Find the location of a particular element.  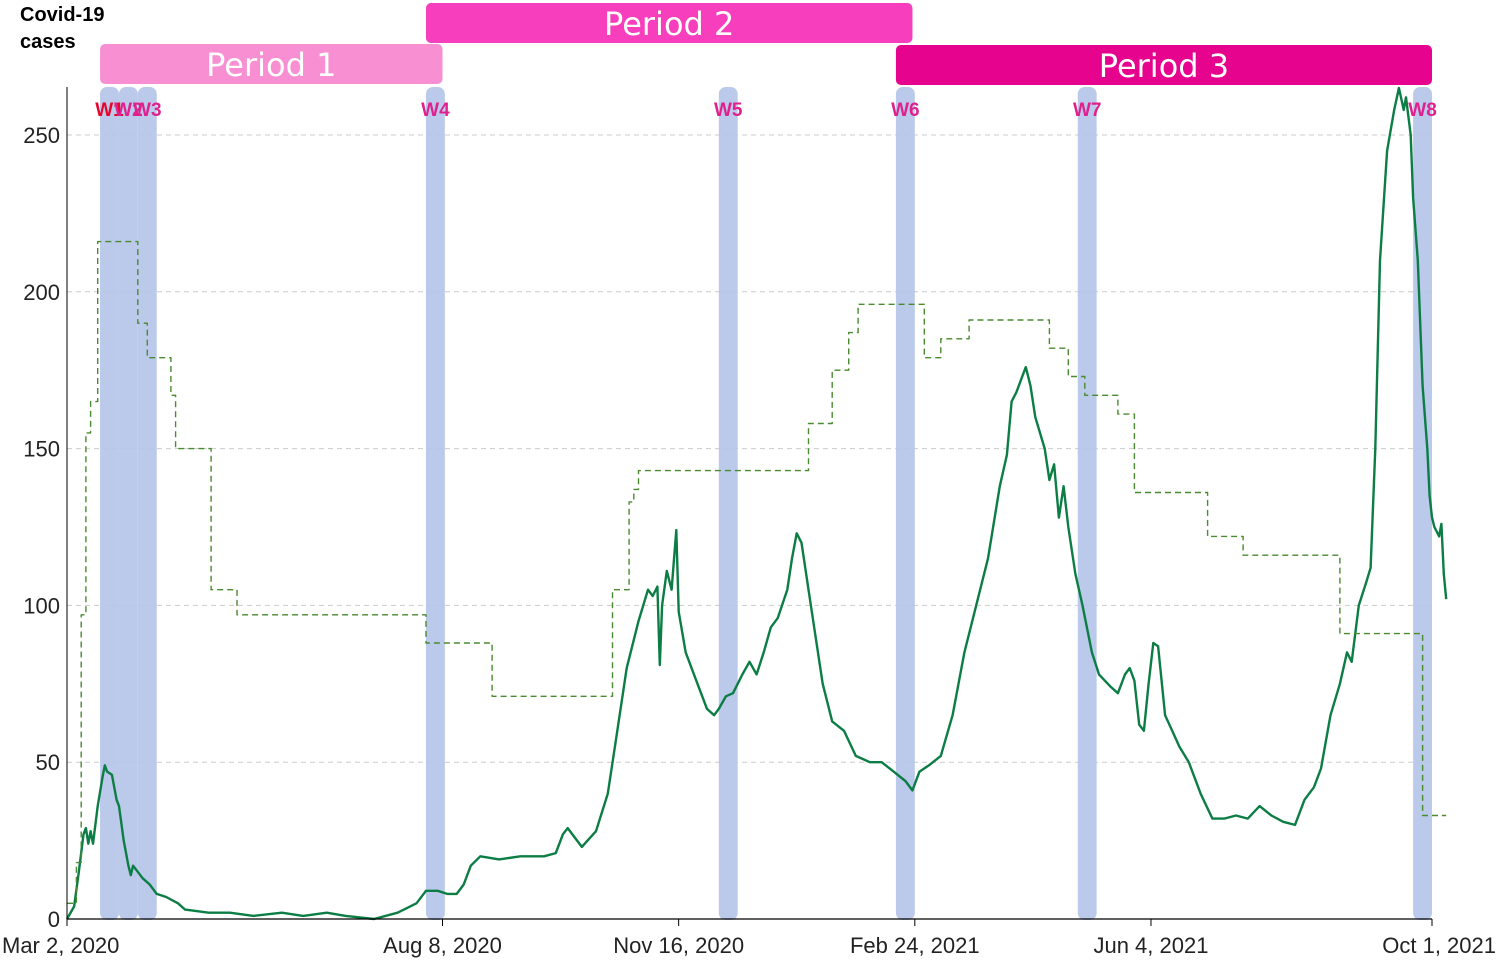

window-label-w6: W6 is located at coordinates (905, 110).